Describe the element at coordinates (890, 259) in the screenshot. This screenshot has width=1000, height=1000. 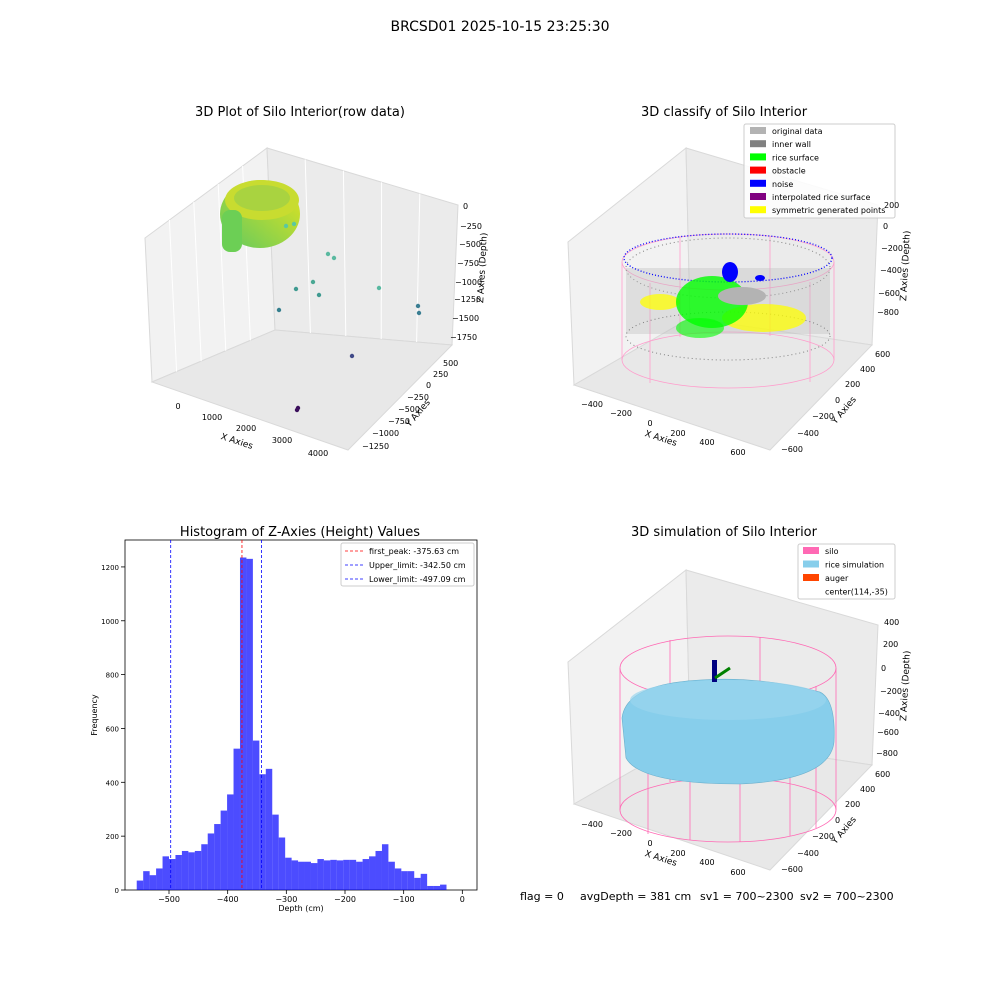
I see `classify-z-ticks: 200 0 −200 −400 −600 −800` at that location.